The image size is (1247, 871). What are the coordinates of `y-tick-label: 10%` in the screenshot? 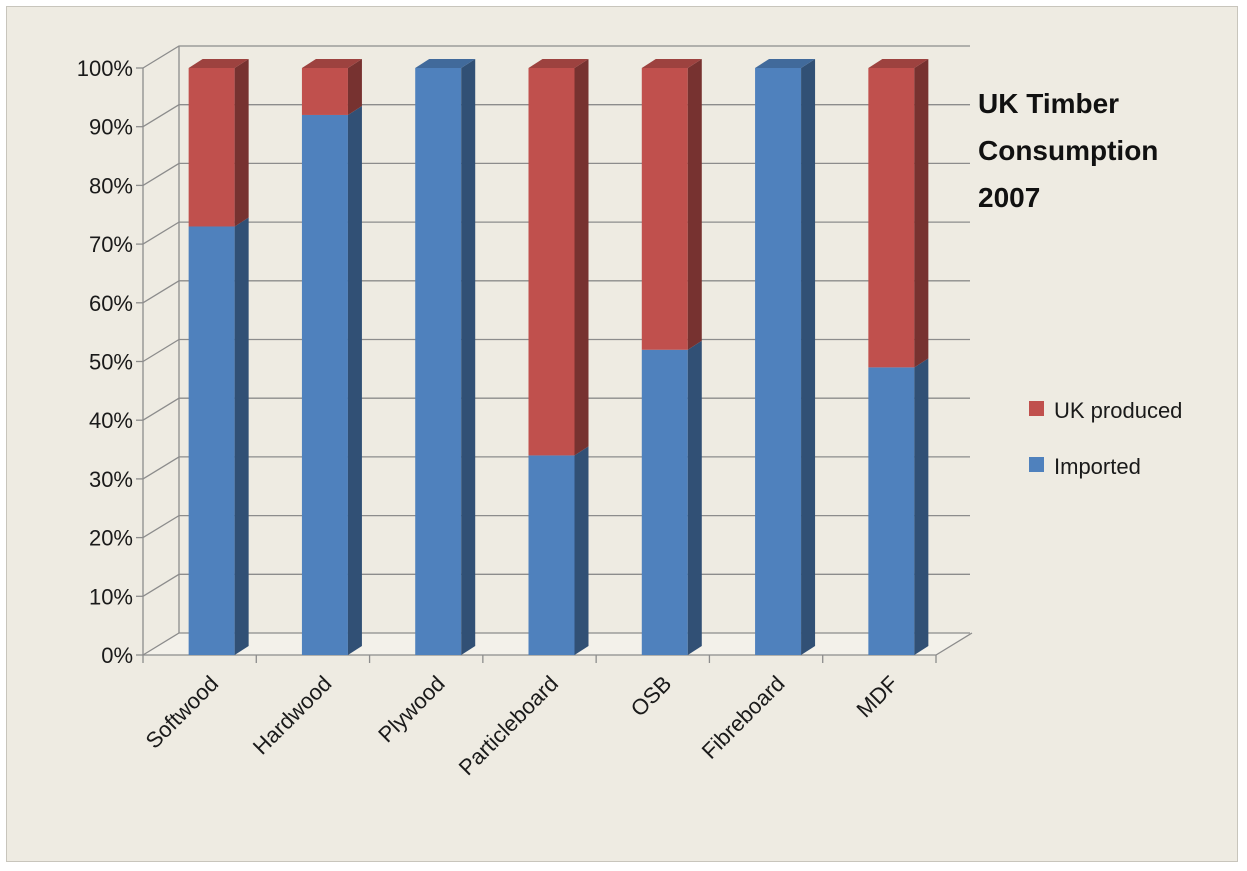 It's located at (111, 596).